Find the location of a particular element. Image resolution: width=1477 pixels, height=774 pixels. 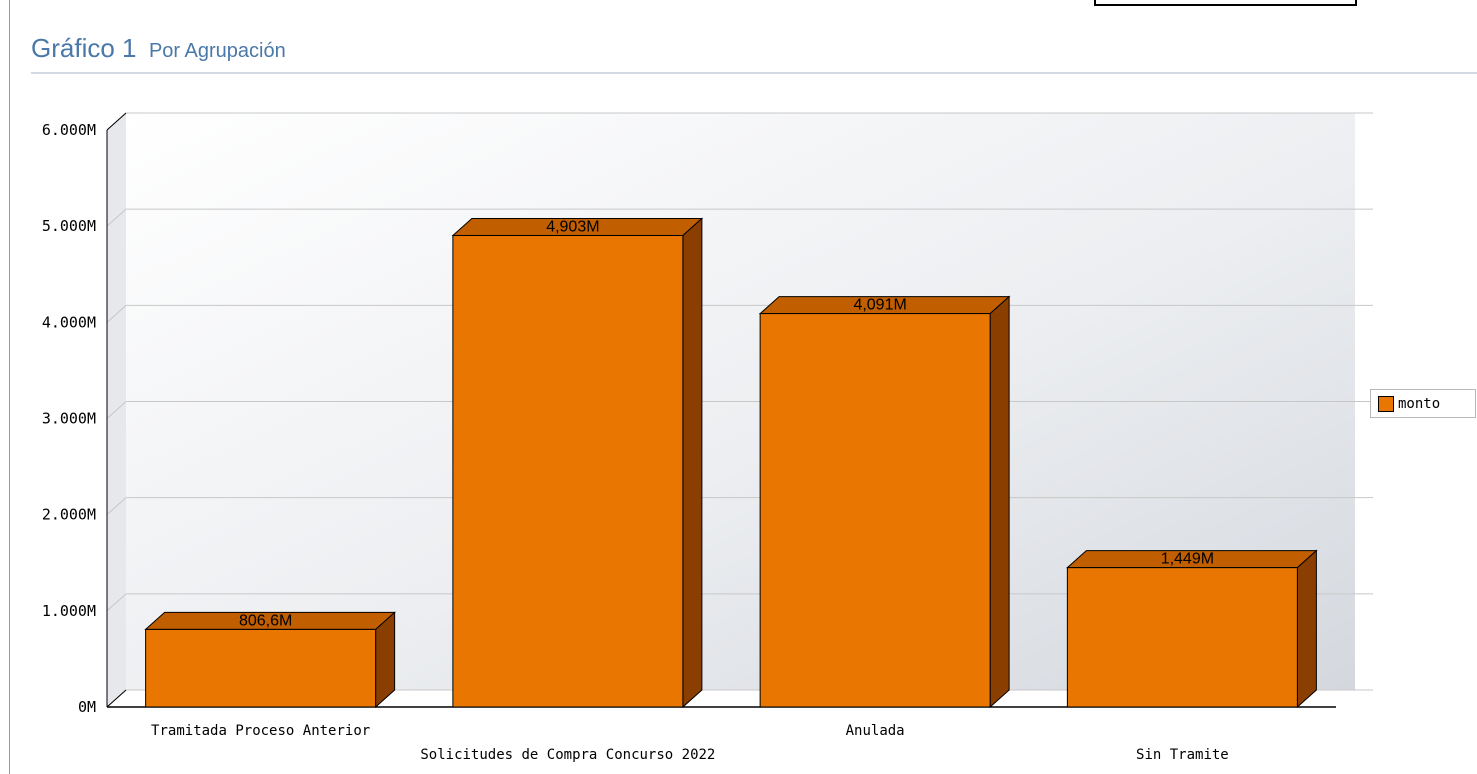

data-label: 1,449M is located at coordinates (1187, 559).